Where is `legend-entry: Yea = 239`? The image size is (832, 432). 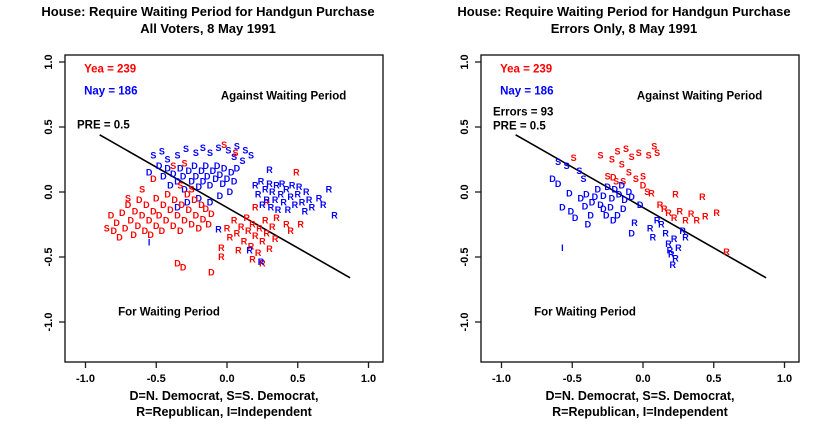
legend-entry: Yea = 239 is located at coordinates (110, 69).